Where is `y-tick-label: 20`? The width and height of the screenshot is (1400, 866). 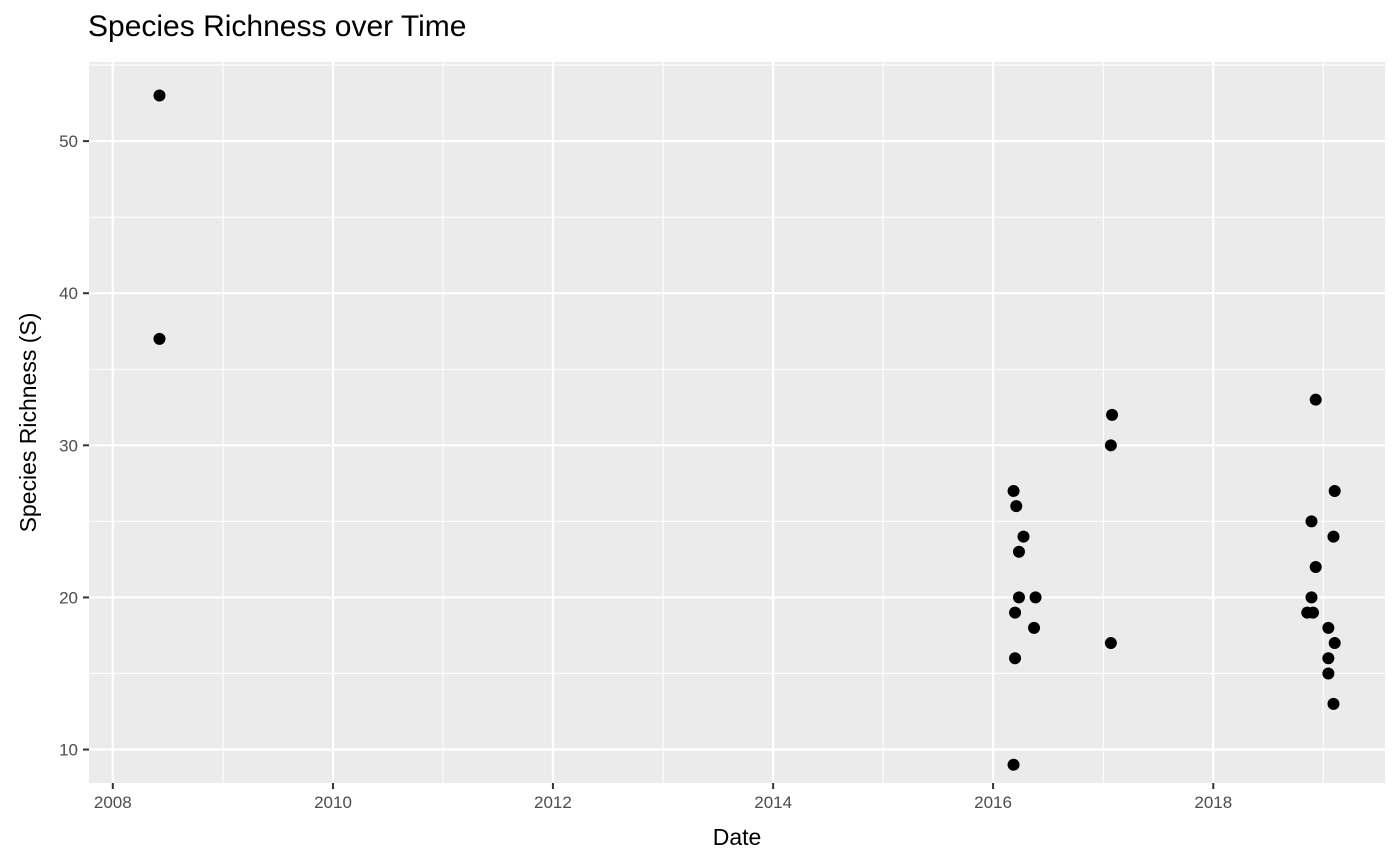
y-tick-label: 20 is located at coordinates (68, 597).